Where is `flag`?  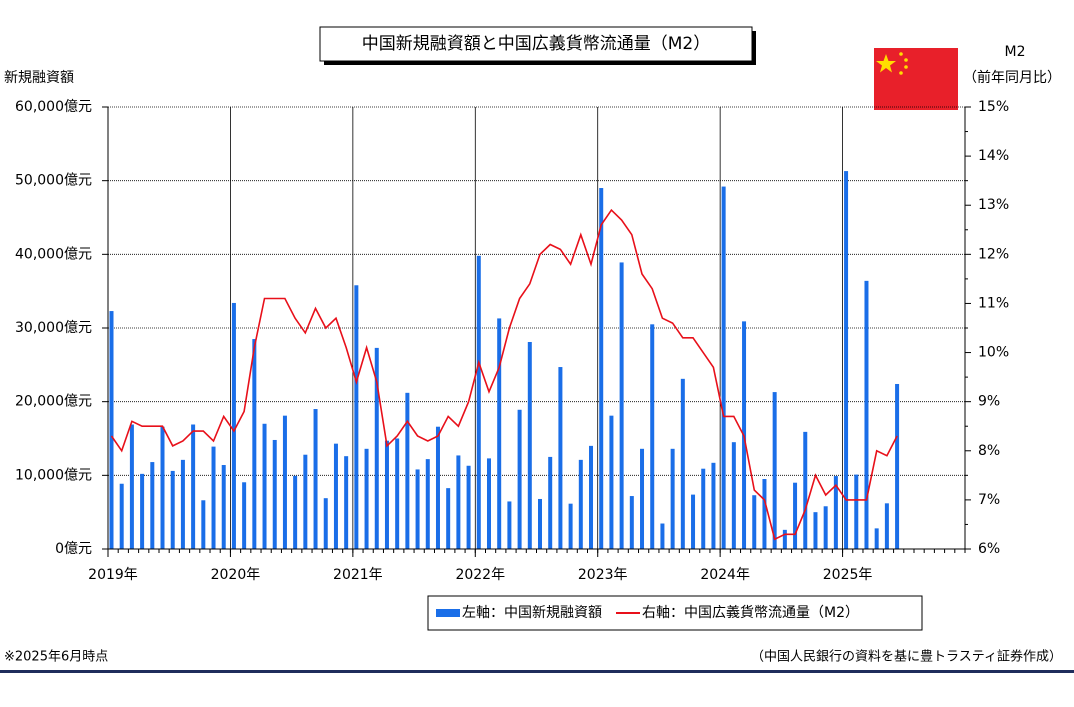
flag is located at coordinates (916, 79).